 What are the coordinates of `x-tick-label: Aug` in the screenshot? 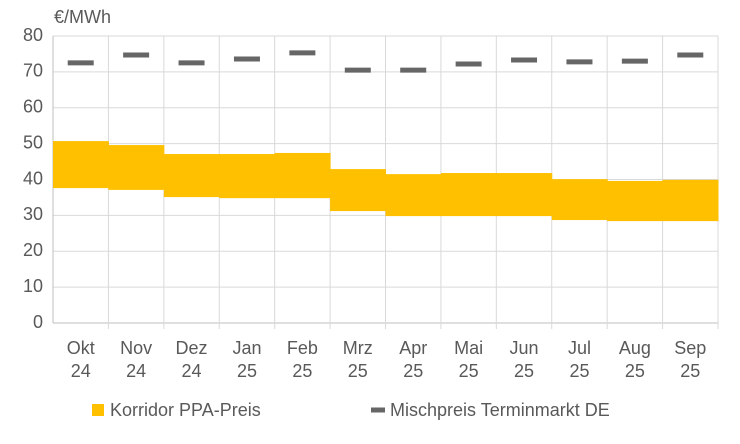 It's located at (635, 348).